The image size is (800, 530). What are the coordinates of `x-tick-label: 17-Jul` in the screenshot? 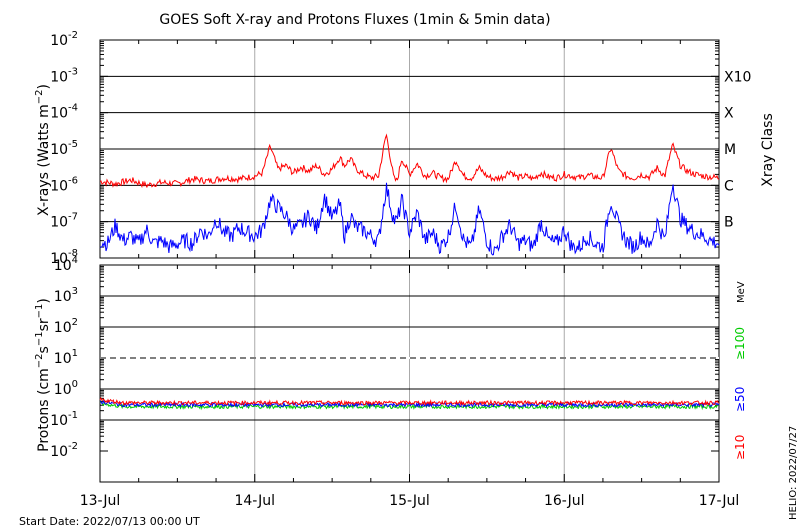 It's located at (719, 501).